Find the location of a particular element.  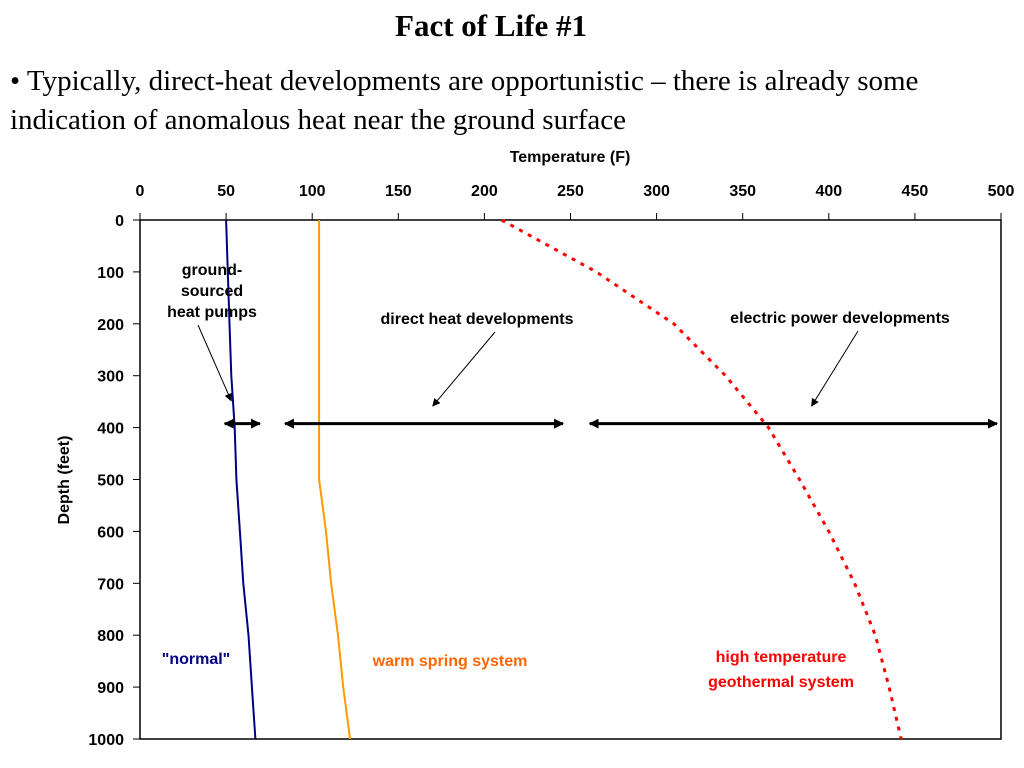

x-tick-label: 200 is located at coordinates (484, 191).